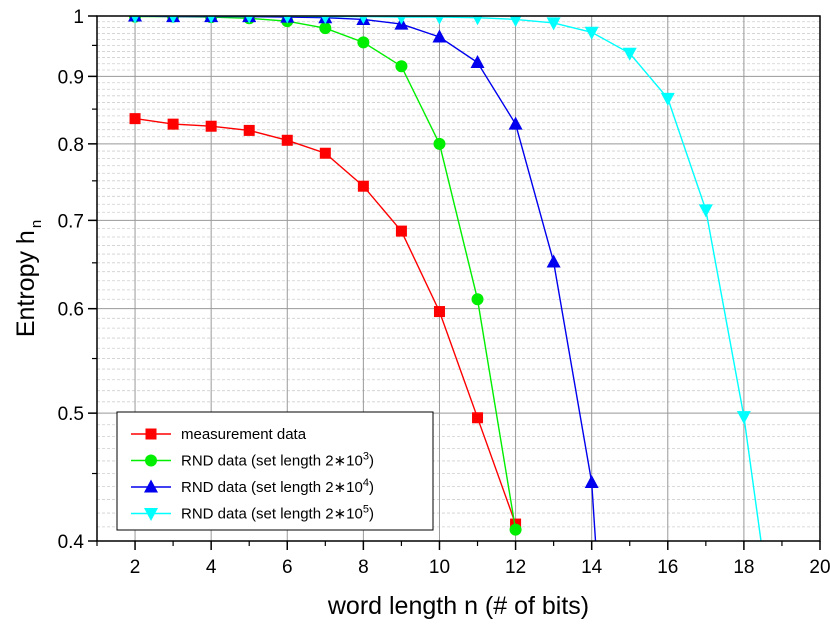 This screenshot has height=628, width=830. Describe the element at coordinates (667, 567) in the screenshot. I see `x-tick-label: 16` at that location.